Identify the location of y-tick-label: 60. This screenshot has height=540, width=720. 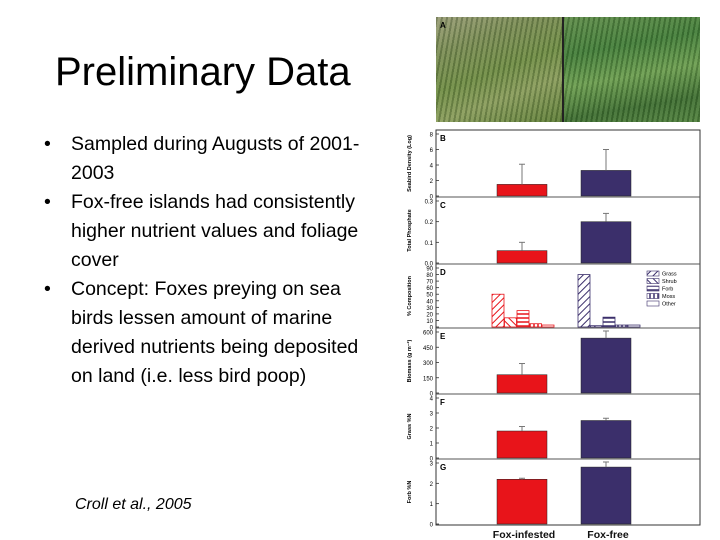
(429, 289).